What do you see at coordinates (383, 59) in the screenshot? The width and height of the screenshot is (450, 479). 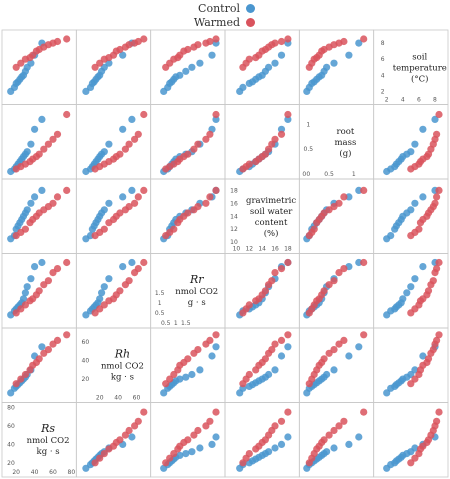 I see `tick-label-temp-2: 6` at bounding box center [383, 59].